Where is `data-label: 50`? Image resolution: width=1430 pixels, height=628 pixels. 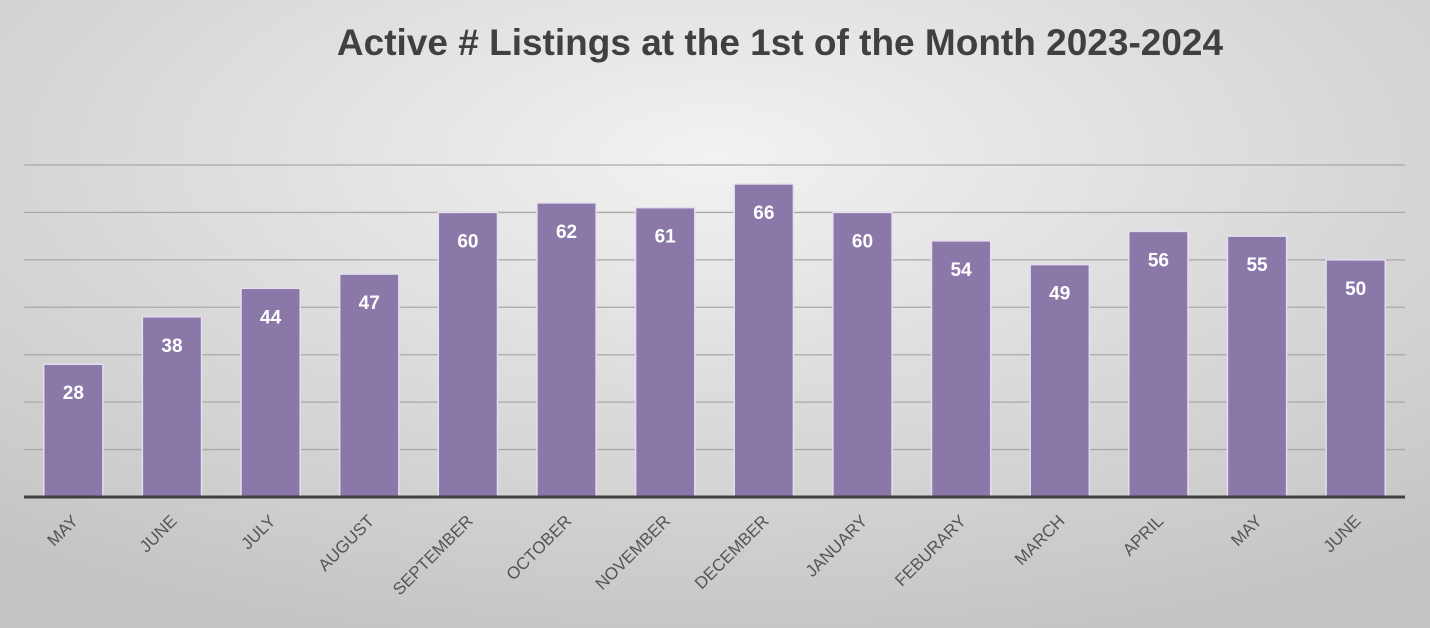 data-label: 50 is located at coordinates (1355, 289).